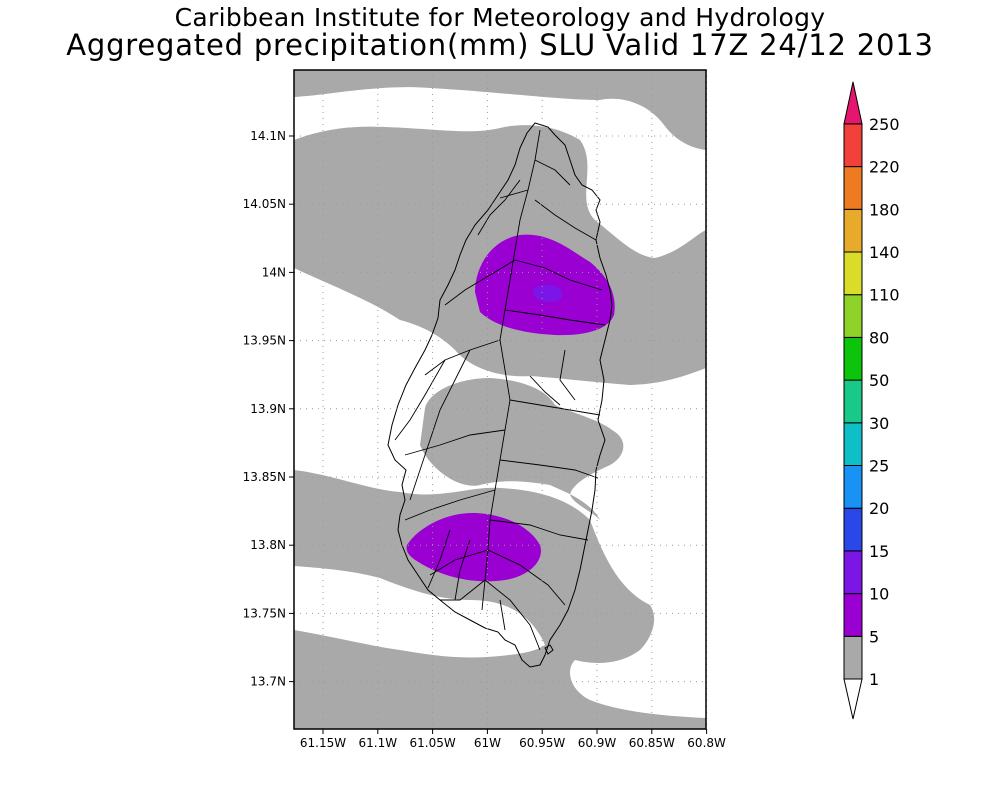 The width and height of the screenshot is (1000, 800). I want to click on colorbar-label: 1, so click(874, 679).